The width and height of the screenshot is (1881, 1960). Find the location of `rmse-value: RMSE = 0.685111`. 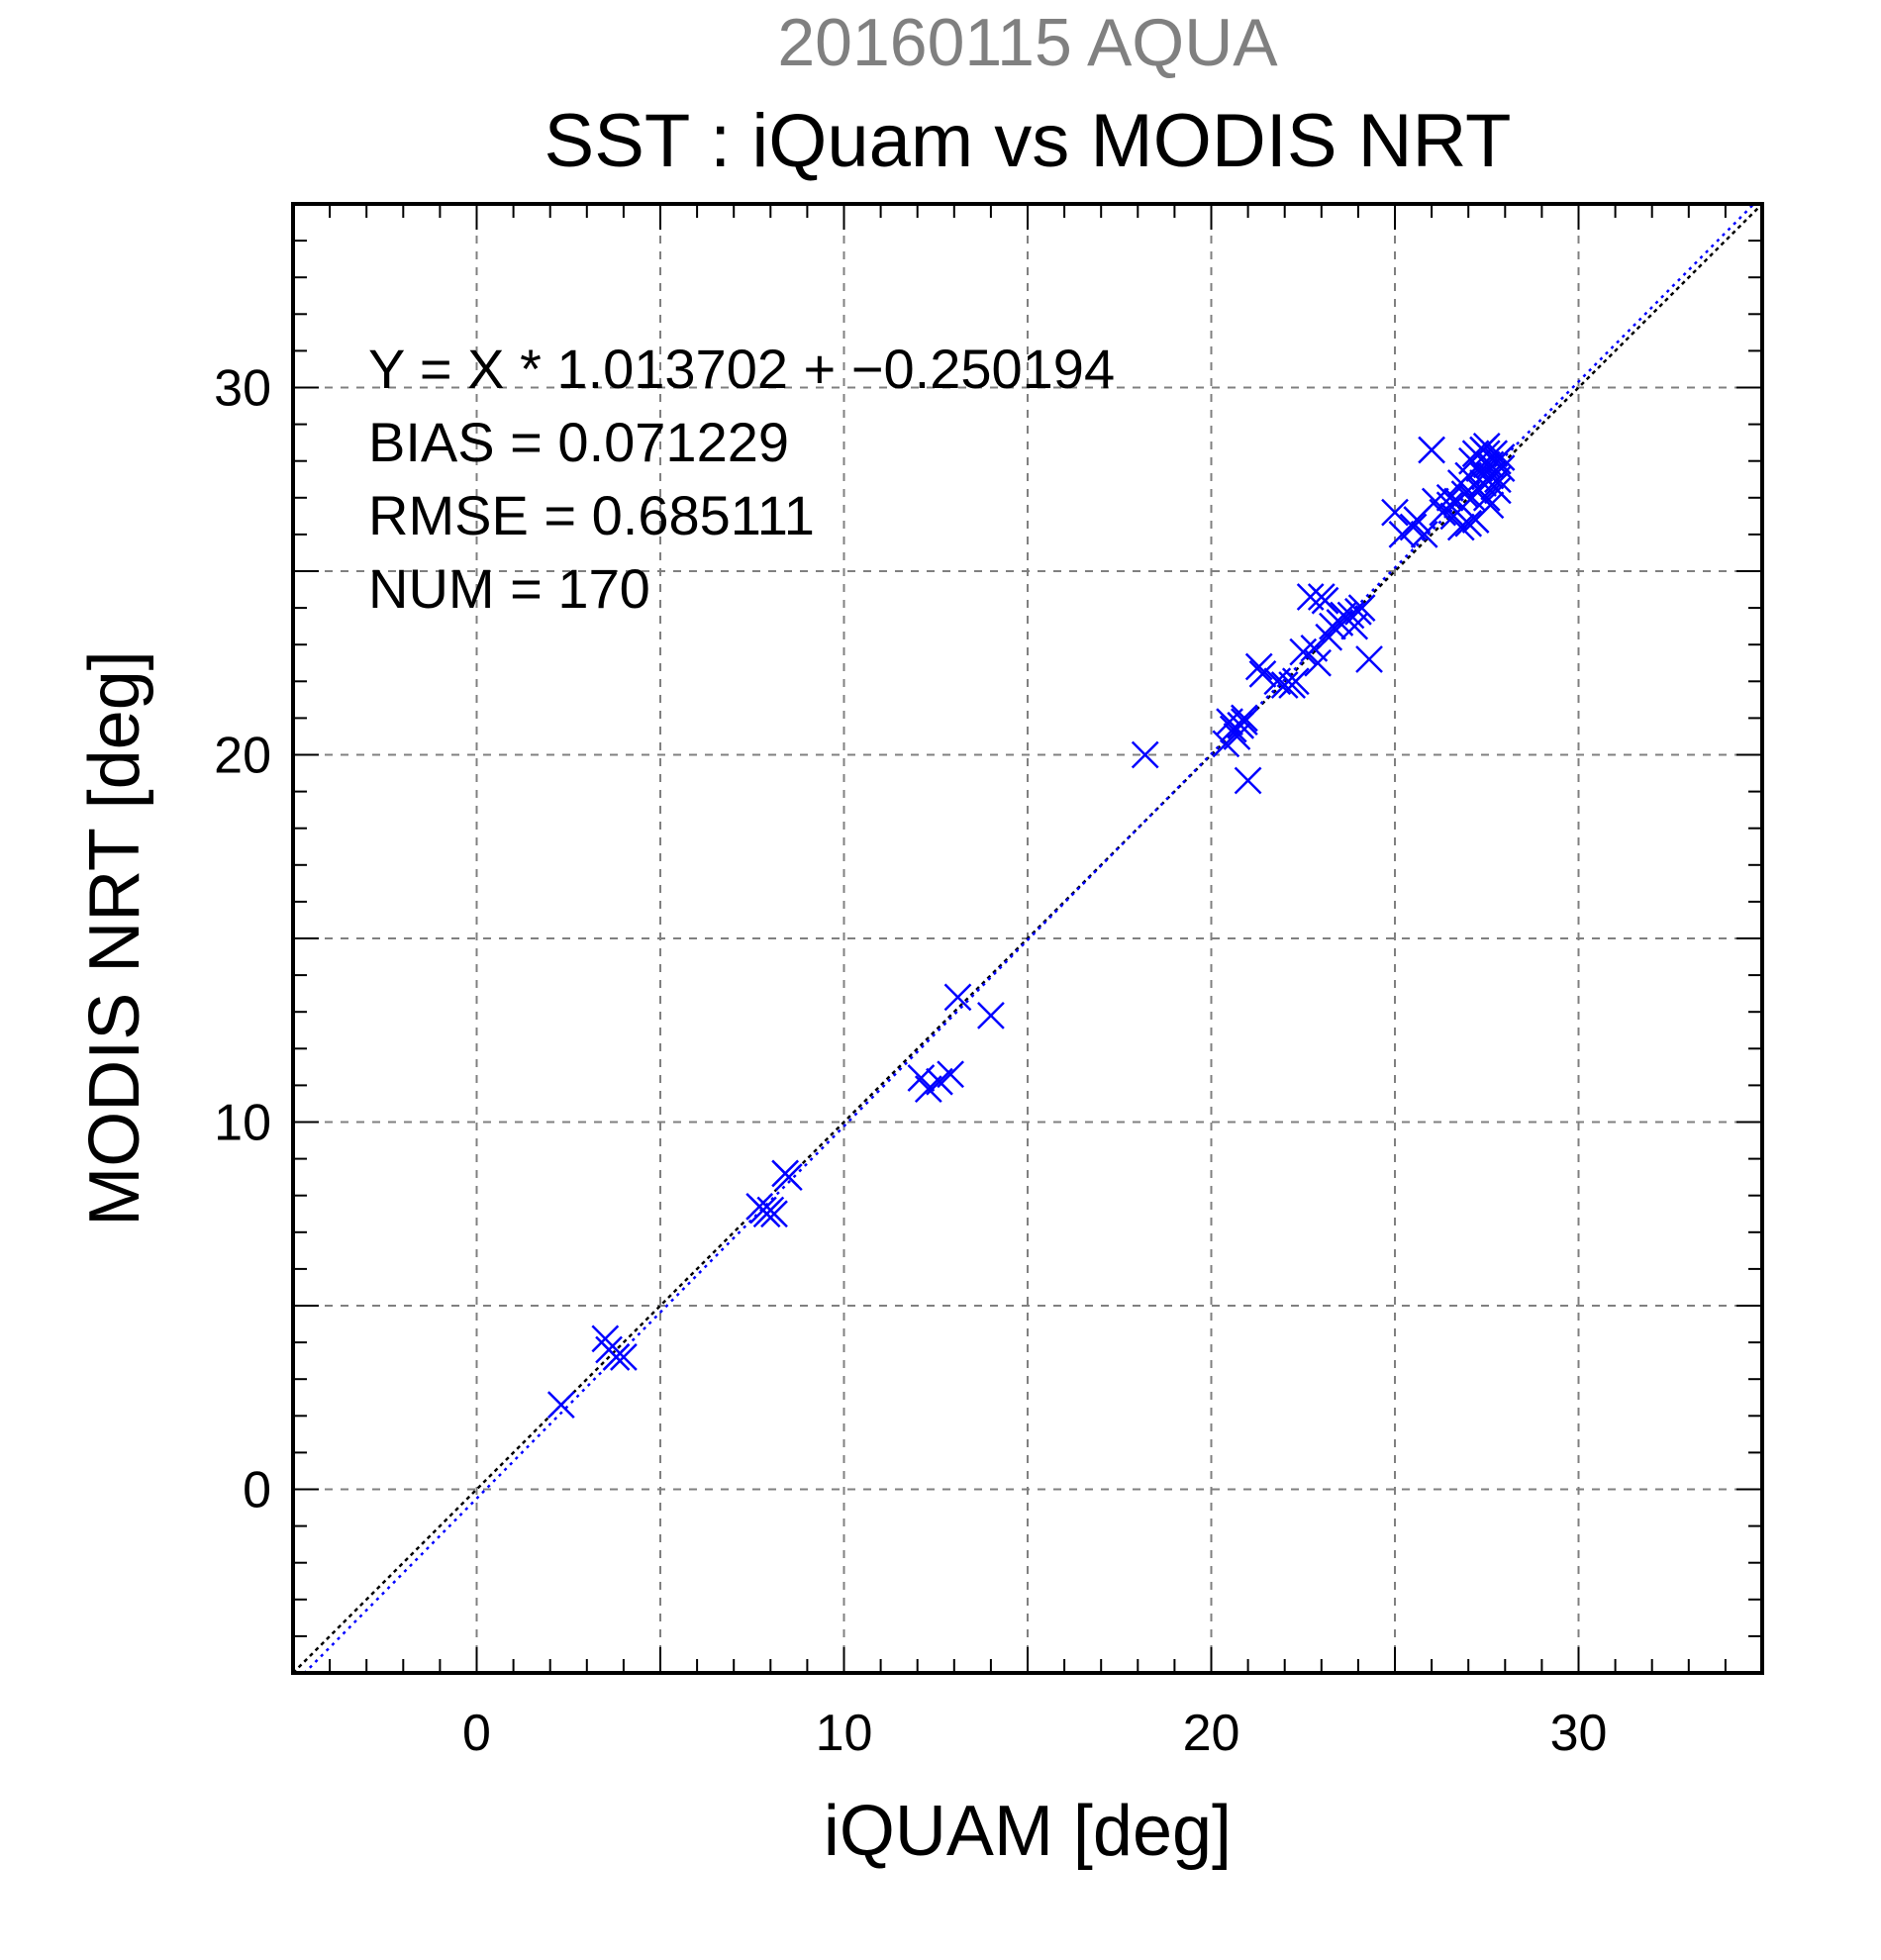

rmse-value: RMSE = 0.685111 is located at coordinates (591, 515).